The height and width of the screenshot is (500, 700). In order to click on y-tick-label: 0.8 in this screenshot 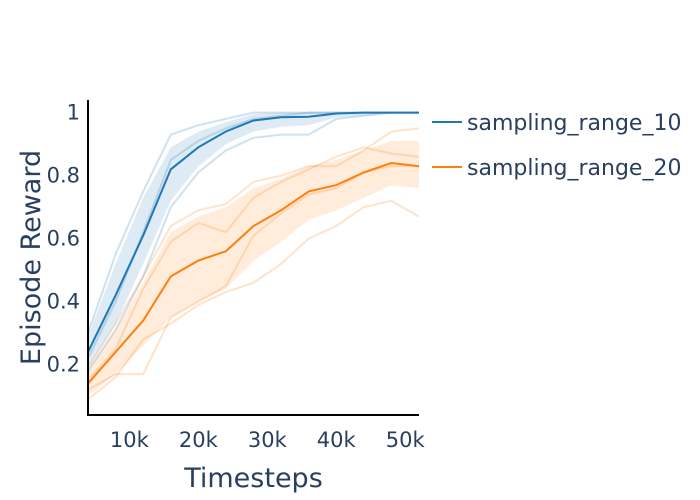, I will do `click(63, 176)`.